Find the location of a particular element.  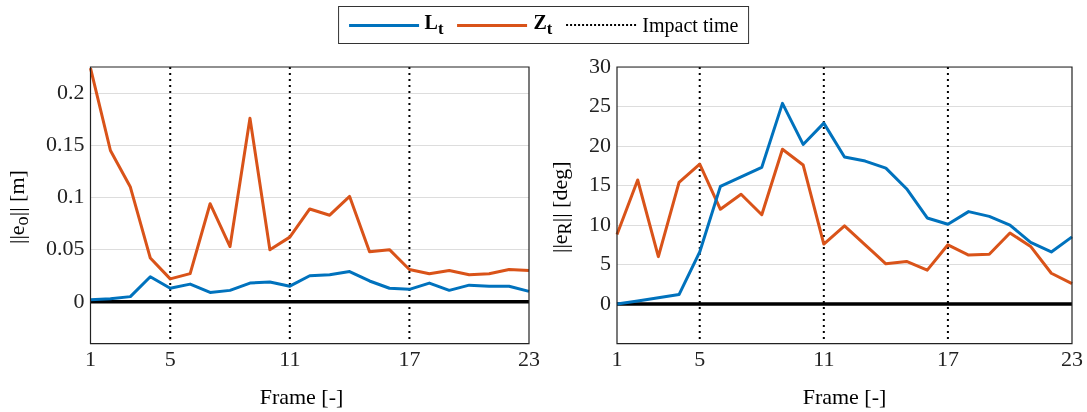

y-tick-label: 0.15 is located at coordinates (65, 144).